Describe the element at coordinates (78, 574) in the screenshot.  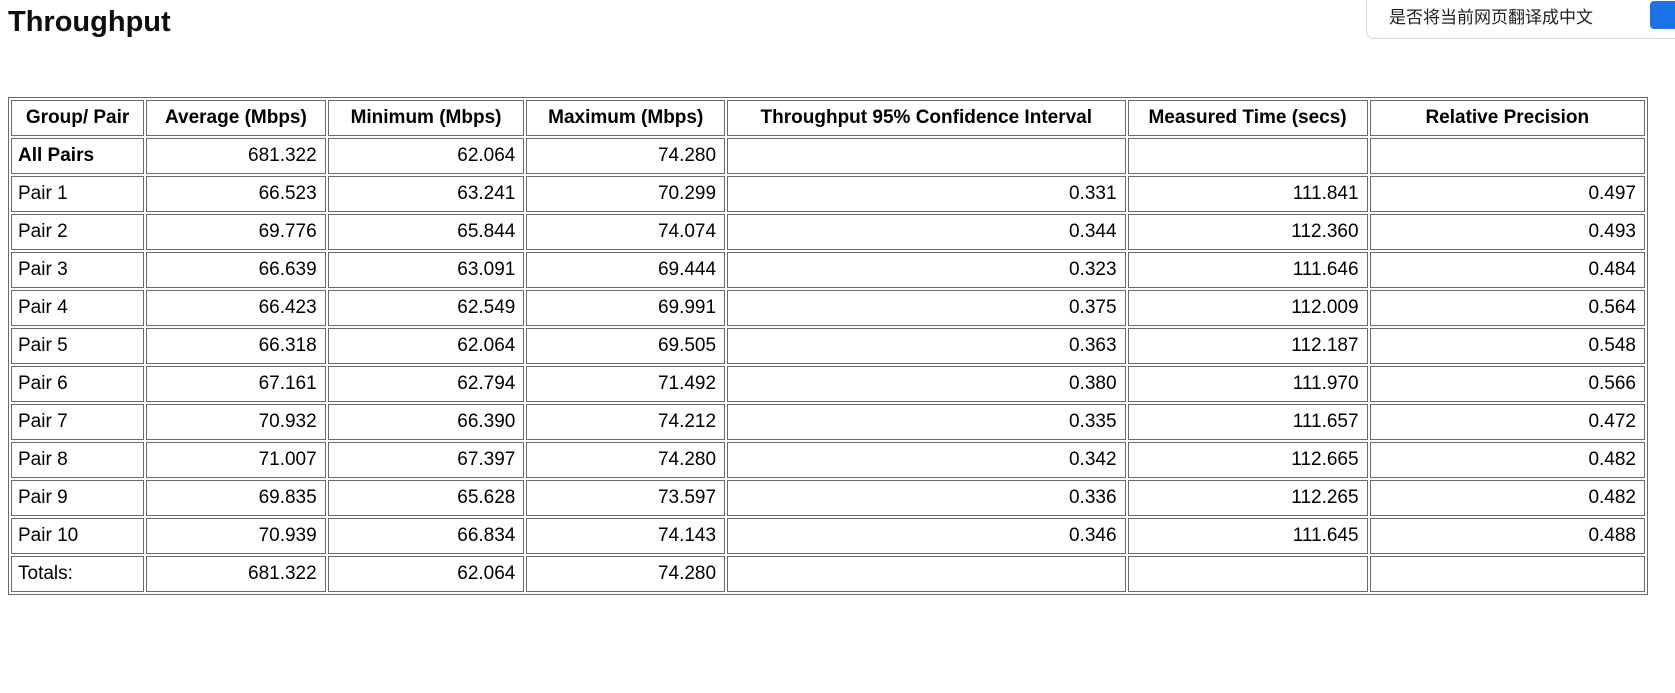
I see `group-cell: Totals:` at that location.